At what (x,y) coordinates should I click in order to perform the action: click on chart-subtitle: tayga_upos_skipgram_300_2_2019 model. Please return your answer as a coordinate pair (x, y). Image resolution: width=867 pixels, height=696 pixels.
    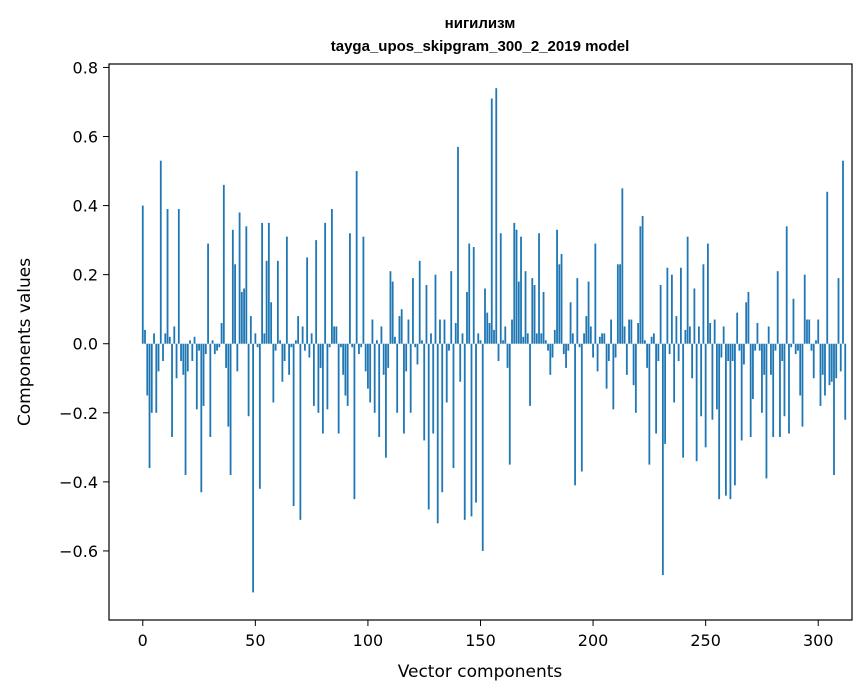
    Looking at the image, I should click on (480, 46).